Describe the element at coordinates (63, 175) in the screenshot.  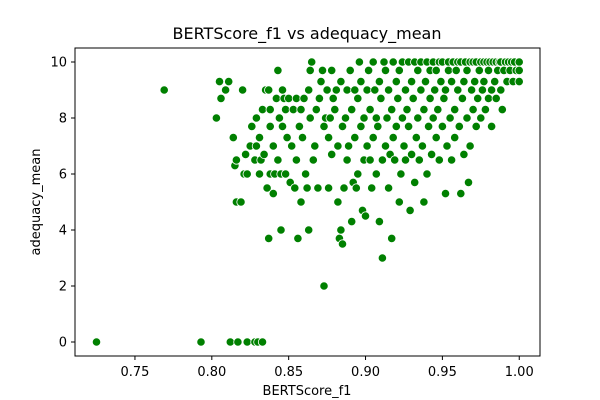
I see `y-tick-label: 6` at that location.